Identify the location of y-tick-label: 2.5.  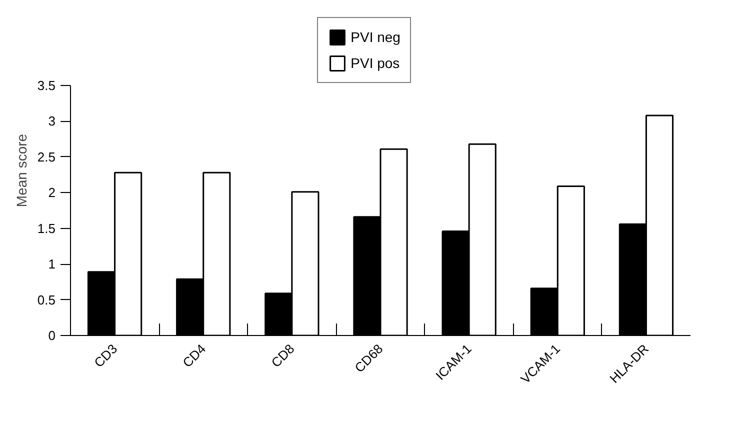
(46, 156).